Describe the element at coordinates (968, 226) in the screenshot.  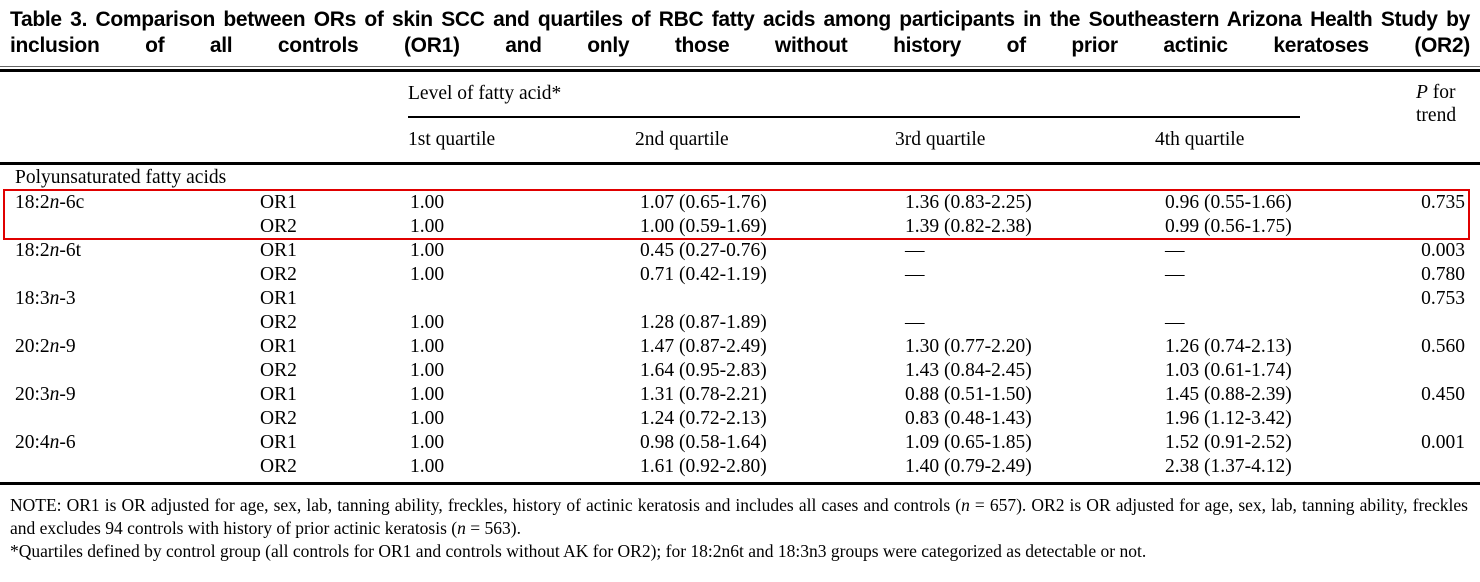
I see `q3-value: 1.39 (0.82-2.38)` at that location.